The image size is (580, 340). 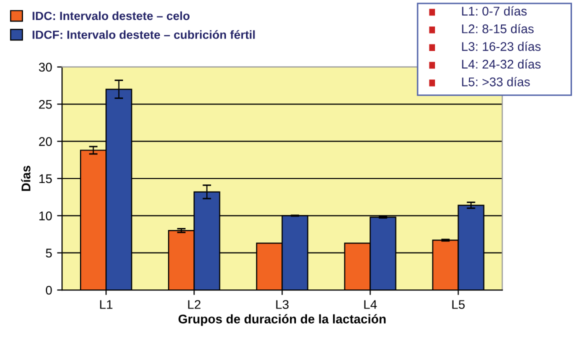 I want to click on y-tick-label: 15, so click(x=45, y=179).